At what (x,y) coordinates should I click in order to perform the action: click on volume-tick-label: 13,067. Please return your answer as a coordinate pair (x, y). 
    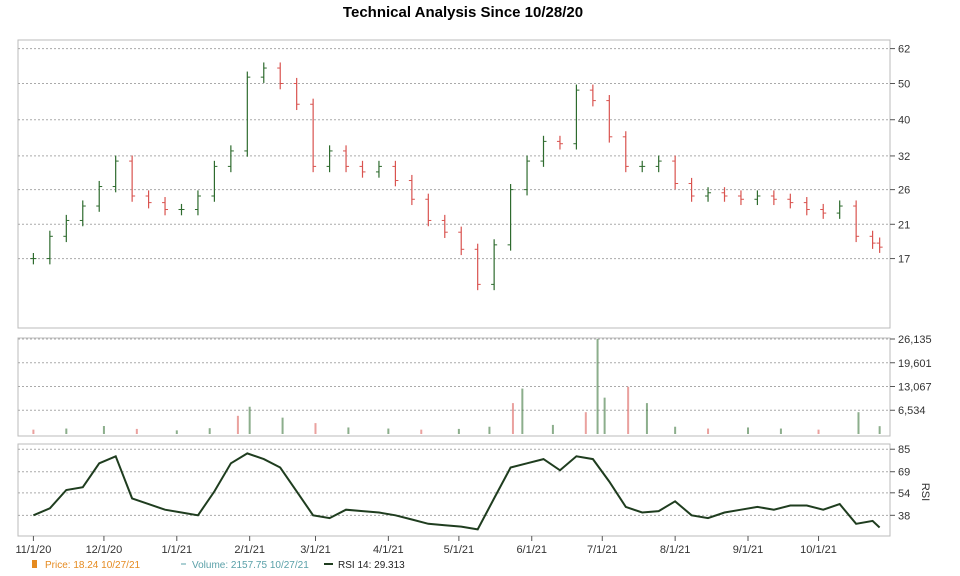
    Looking at the image, I should click on (915, 388).